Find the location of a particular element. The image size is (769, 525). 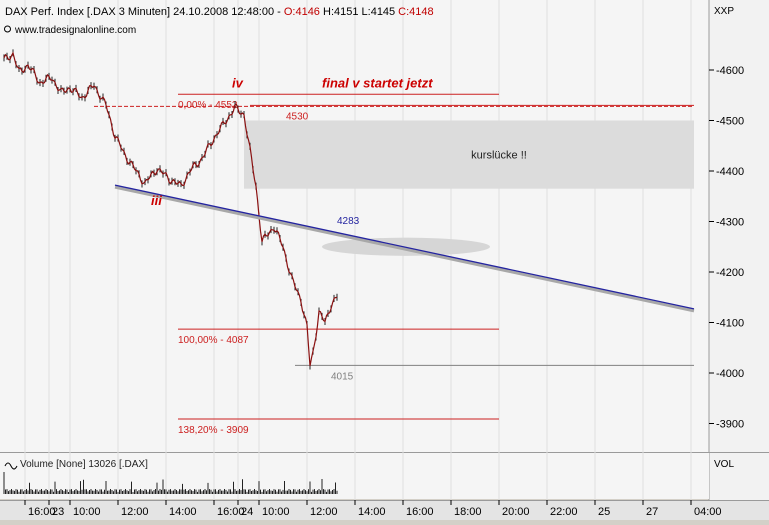

level-label-0: 0,00% - 4552 is located at coordinates (208, 105).